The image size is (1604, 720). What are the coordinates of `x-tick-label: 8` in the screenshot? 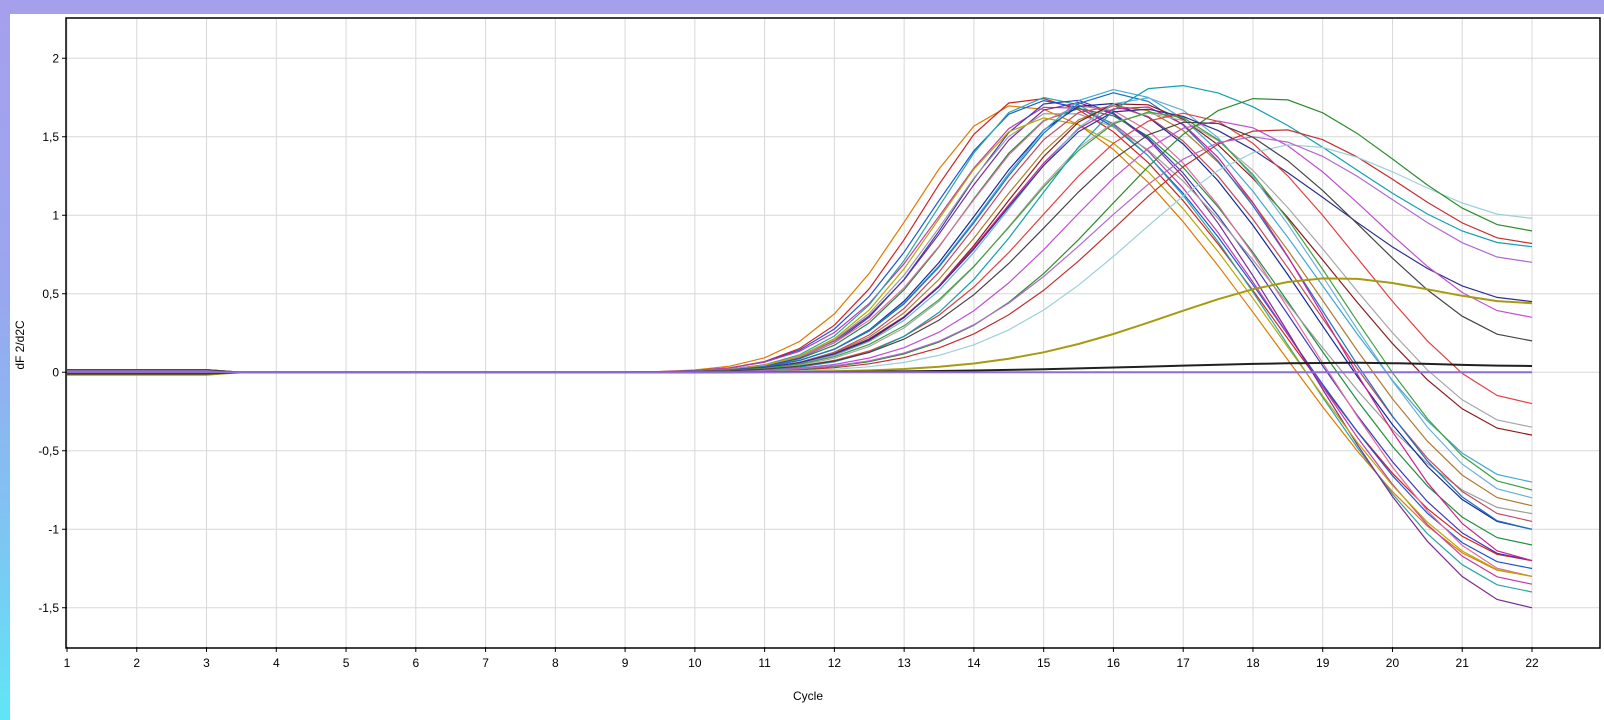 It's located at (555, 663).